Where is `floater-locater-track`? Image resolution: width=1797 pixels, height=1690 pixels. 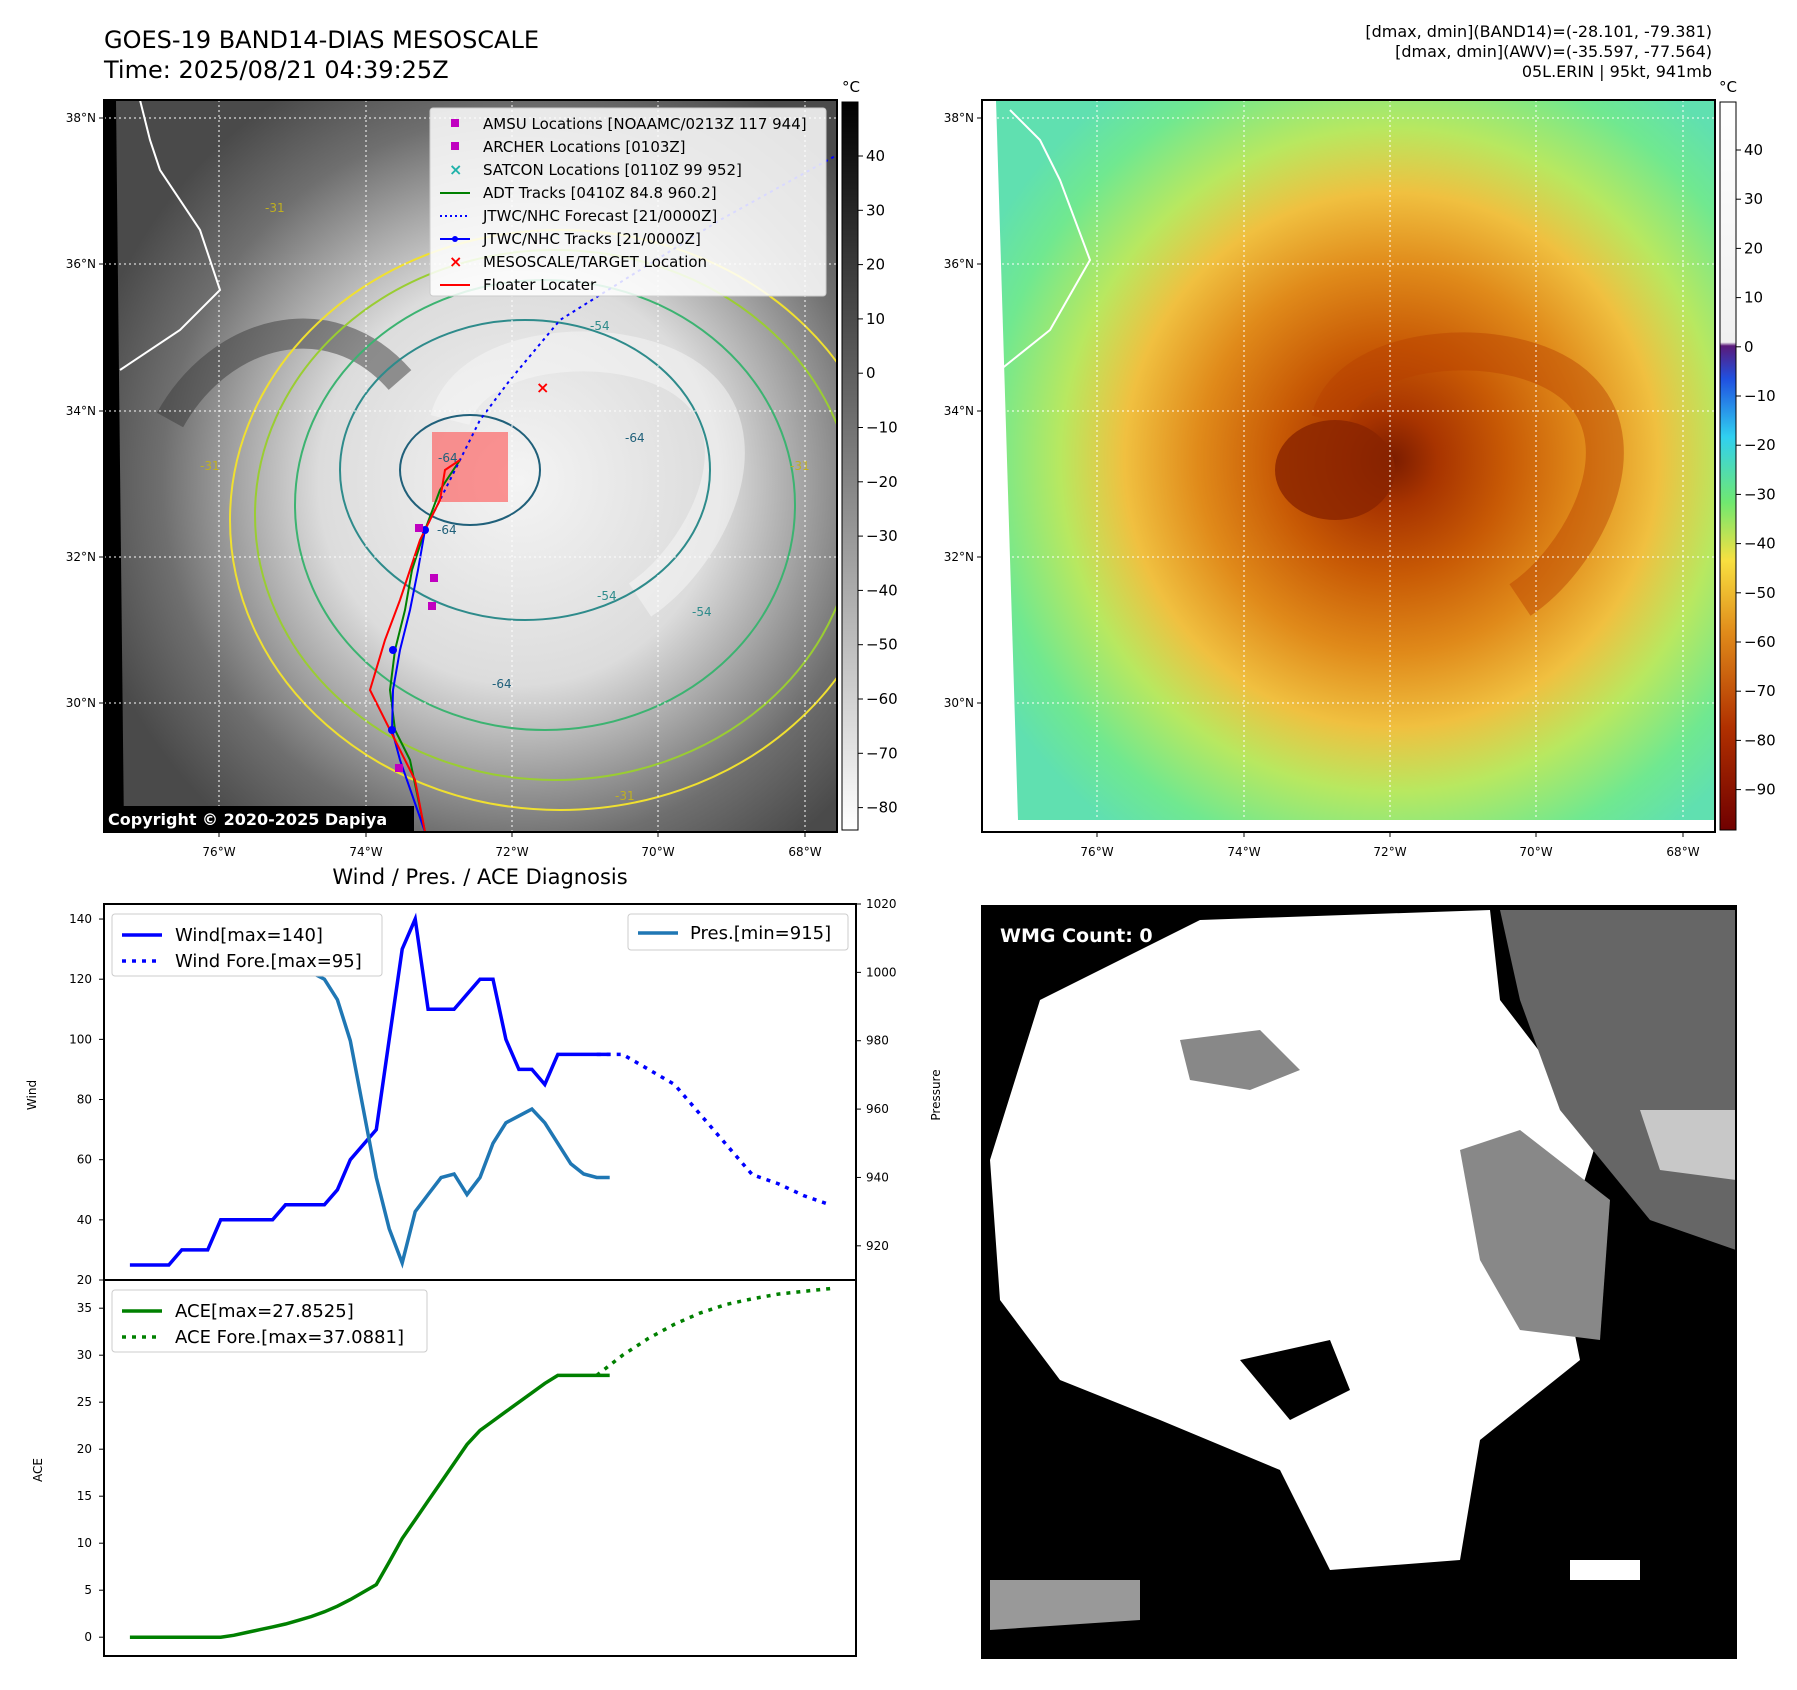 floater-locater-track is located at coordinates (414, 645).